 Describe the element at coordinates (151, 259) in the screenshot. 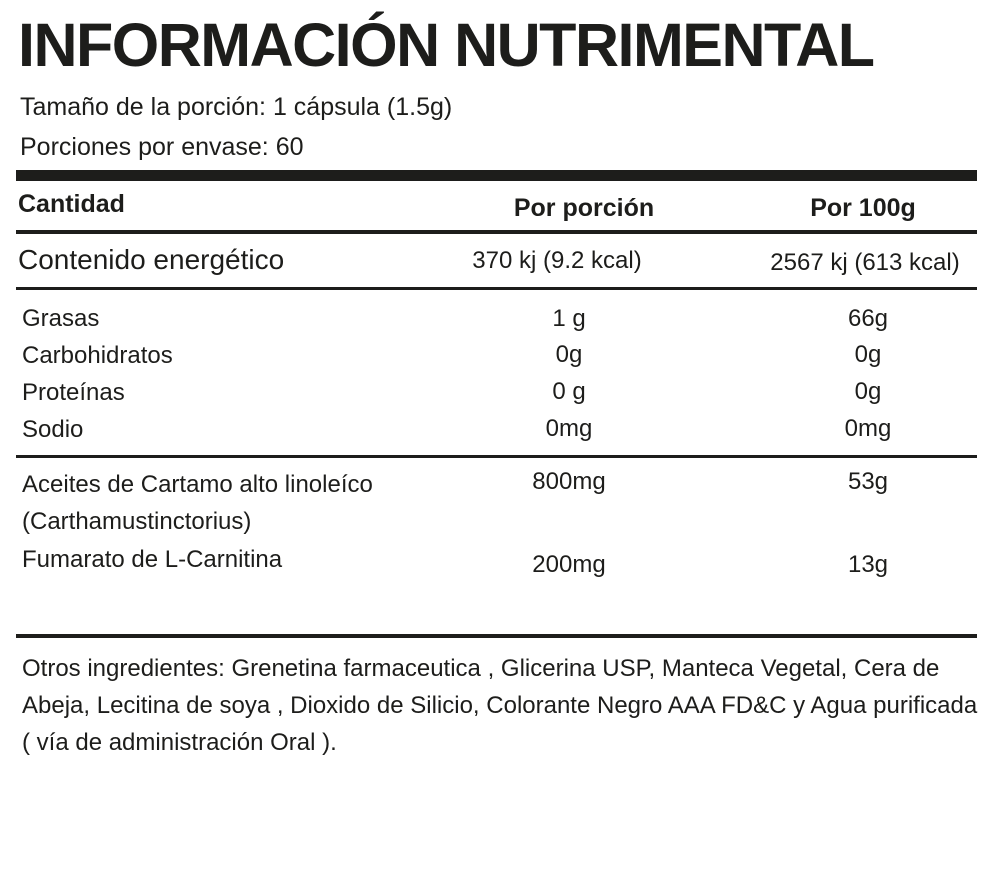

I see `energy-label: Contenido energético` at that location.